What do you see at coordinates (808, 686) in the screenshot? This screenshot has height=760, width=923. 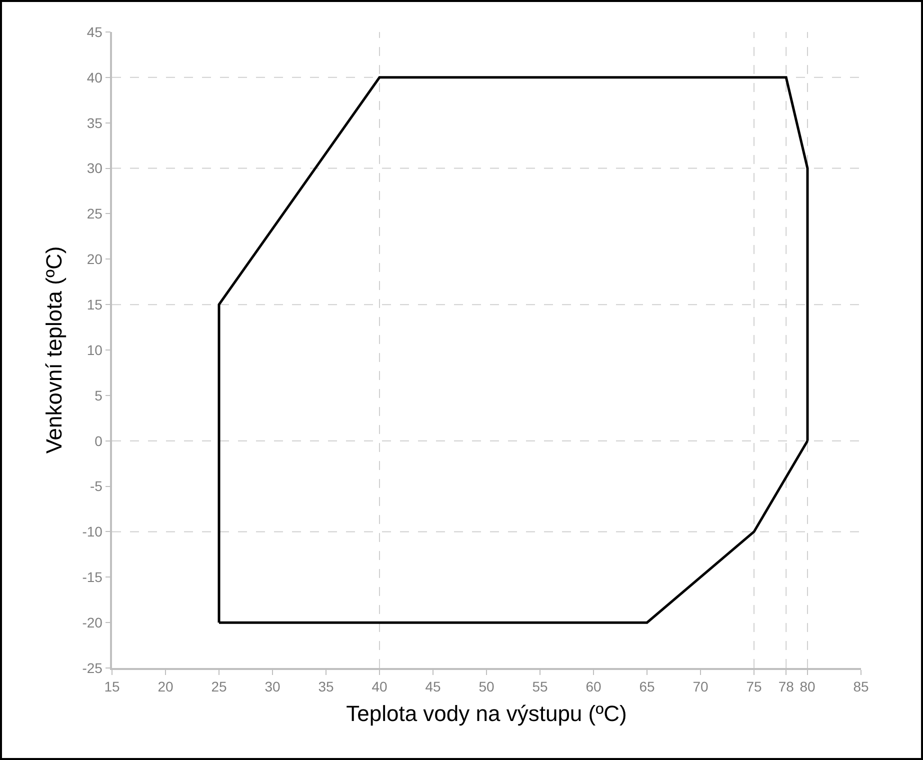 I see `x-tick-label: 80` at bounding box center [808, 686].